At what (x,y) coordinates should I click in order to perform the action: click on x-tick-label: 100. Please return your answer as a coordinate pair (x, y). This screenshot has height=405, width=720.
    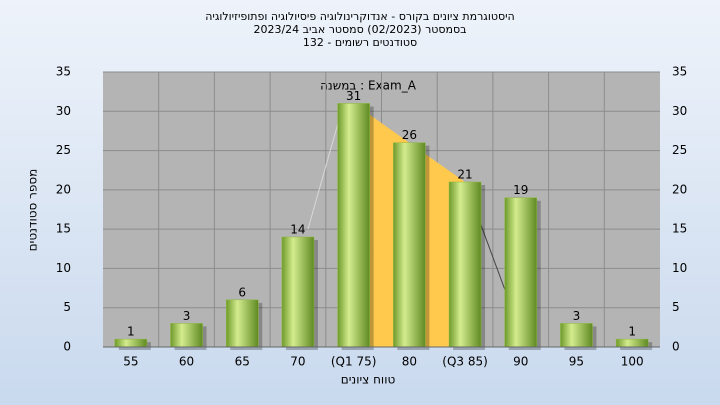
    Looking at the image, I should click on (632, 362).